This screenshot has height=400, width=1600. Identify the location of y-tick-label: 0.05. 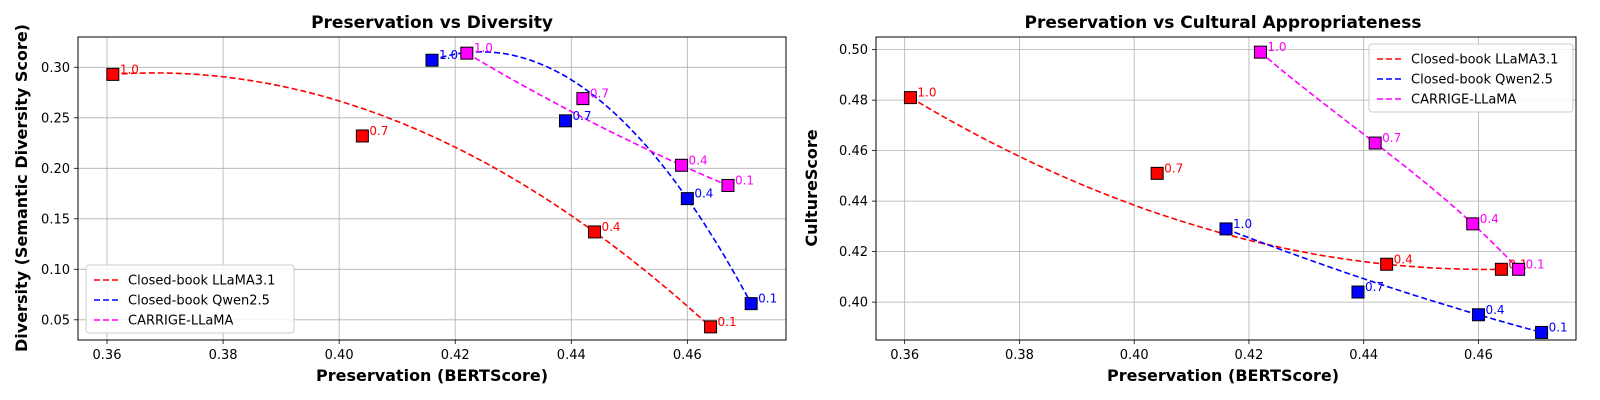
(55, 320).